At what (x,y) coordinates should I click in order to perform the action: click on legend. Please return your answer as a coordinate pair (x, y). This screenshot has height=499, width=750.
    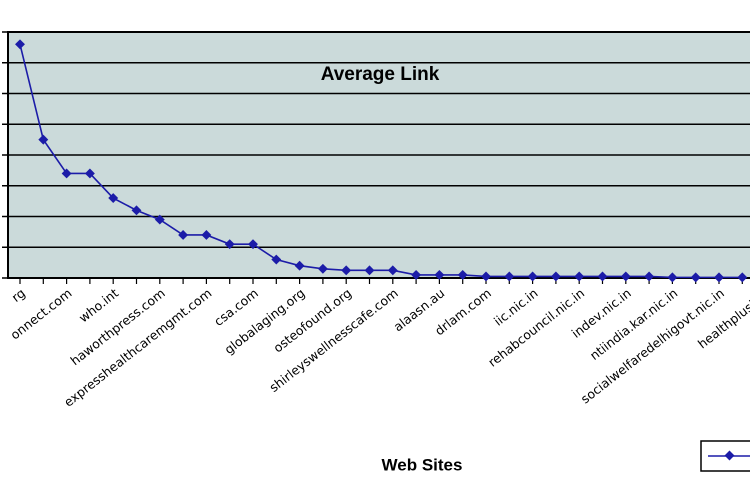
    Looking at the image, I should click on (725, 456).